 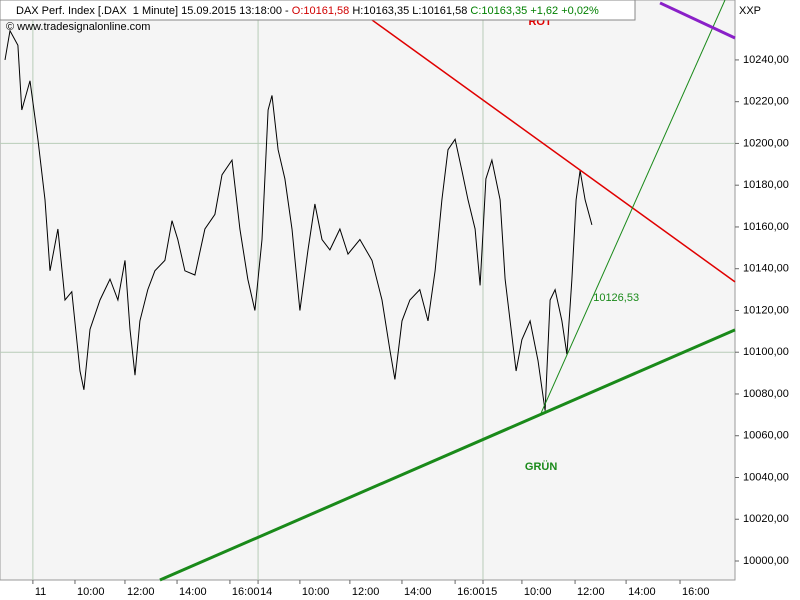 What do you see at coordinates (266, 592) in the screenshot?
I see `x-tick-label: 14` at bounding box center [266, 592].